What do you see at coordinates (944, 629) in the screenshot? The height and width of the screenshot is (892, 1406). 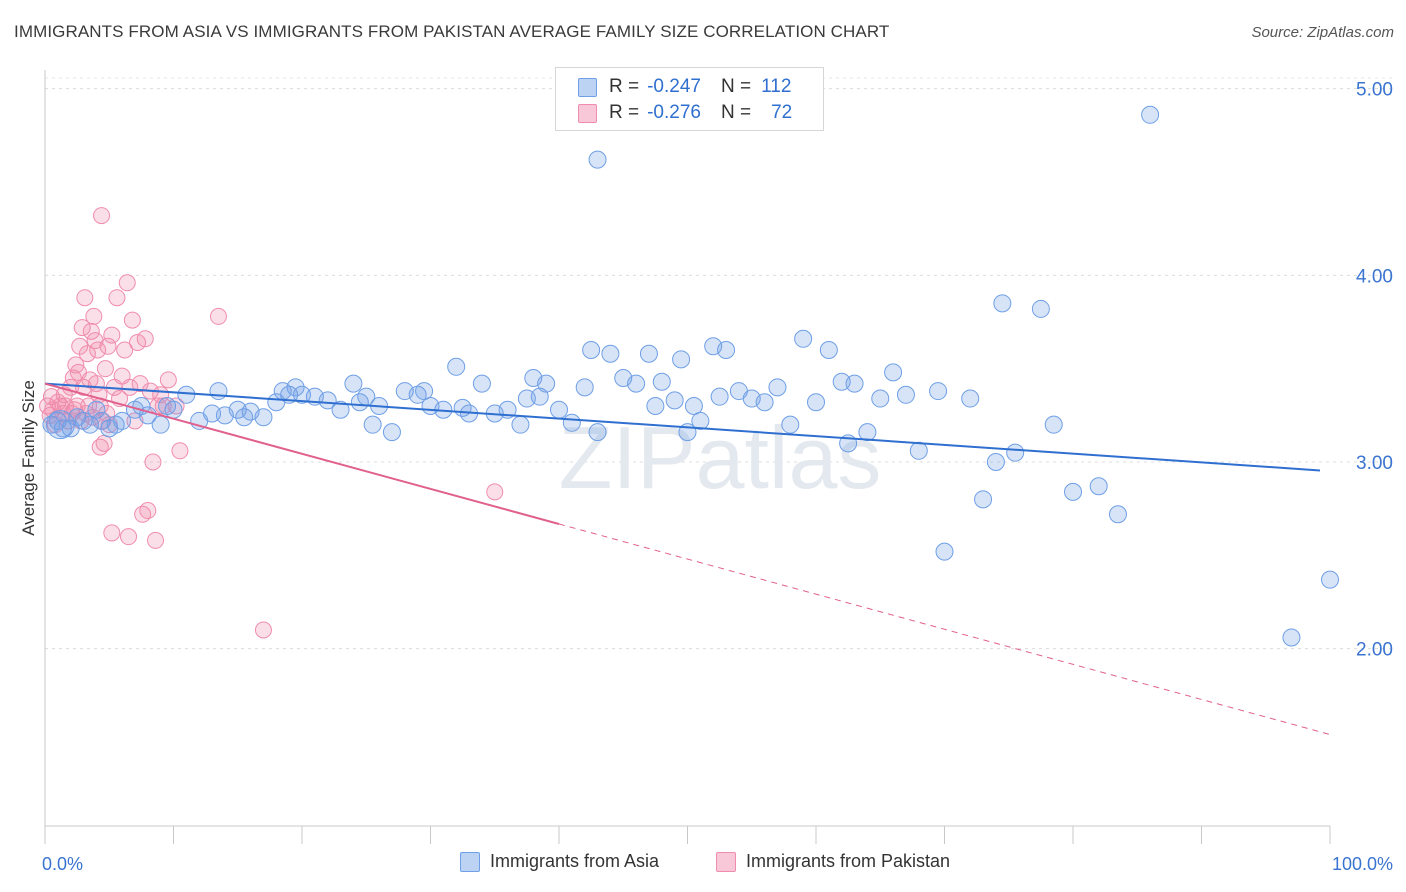 I see `pakistan-trend-extension` at bounding box center [944, 629].